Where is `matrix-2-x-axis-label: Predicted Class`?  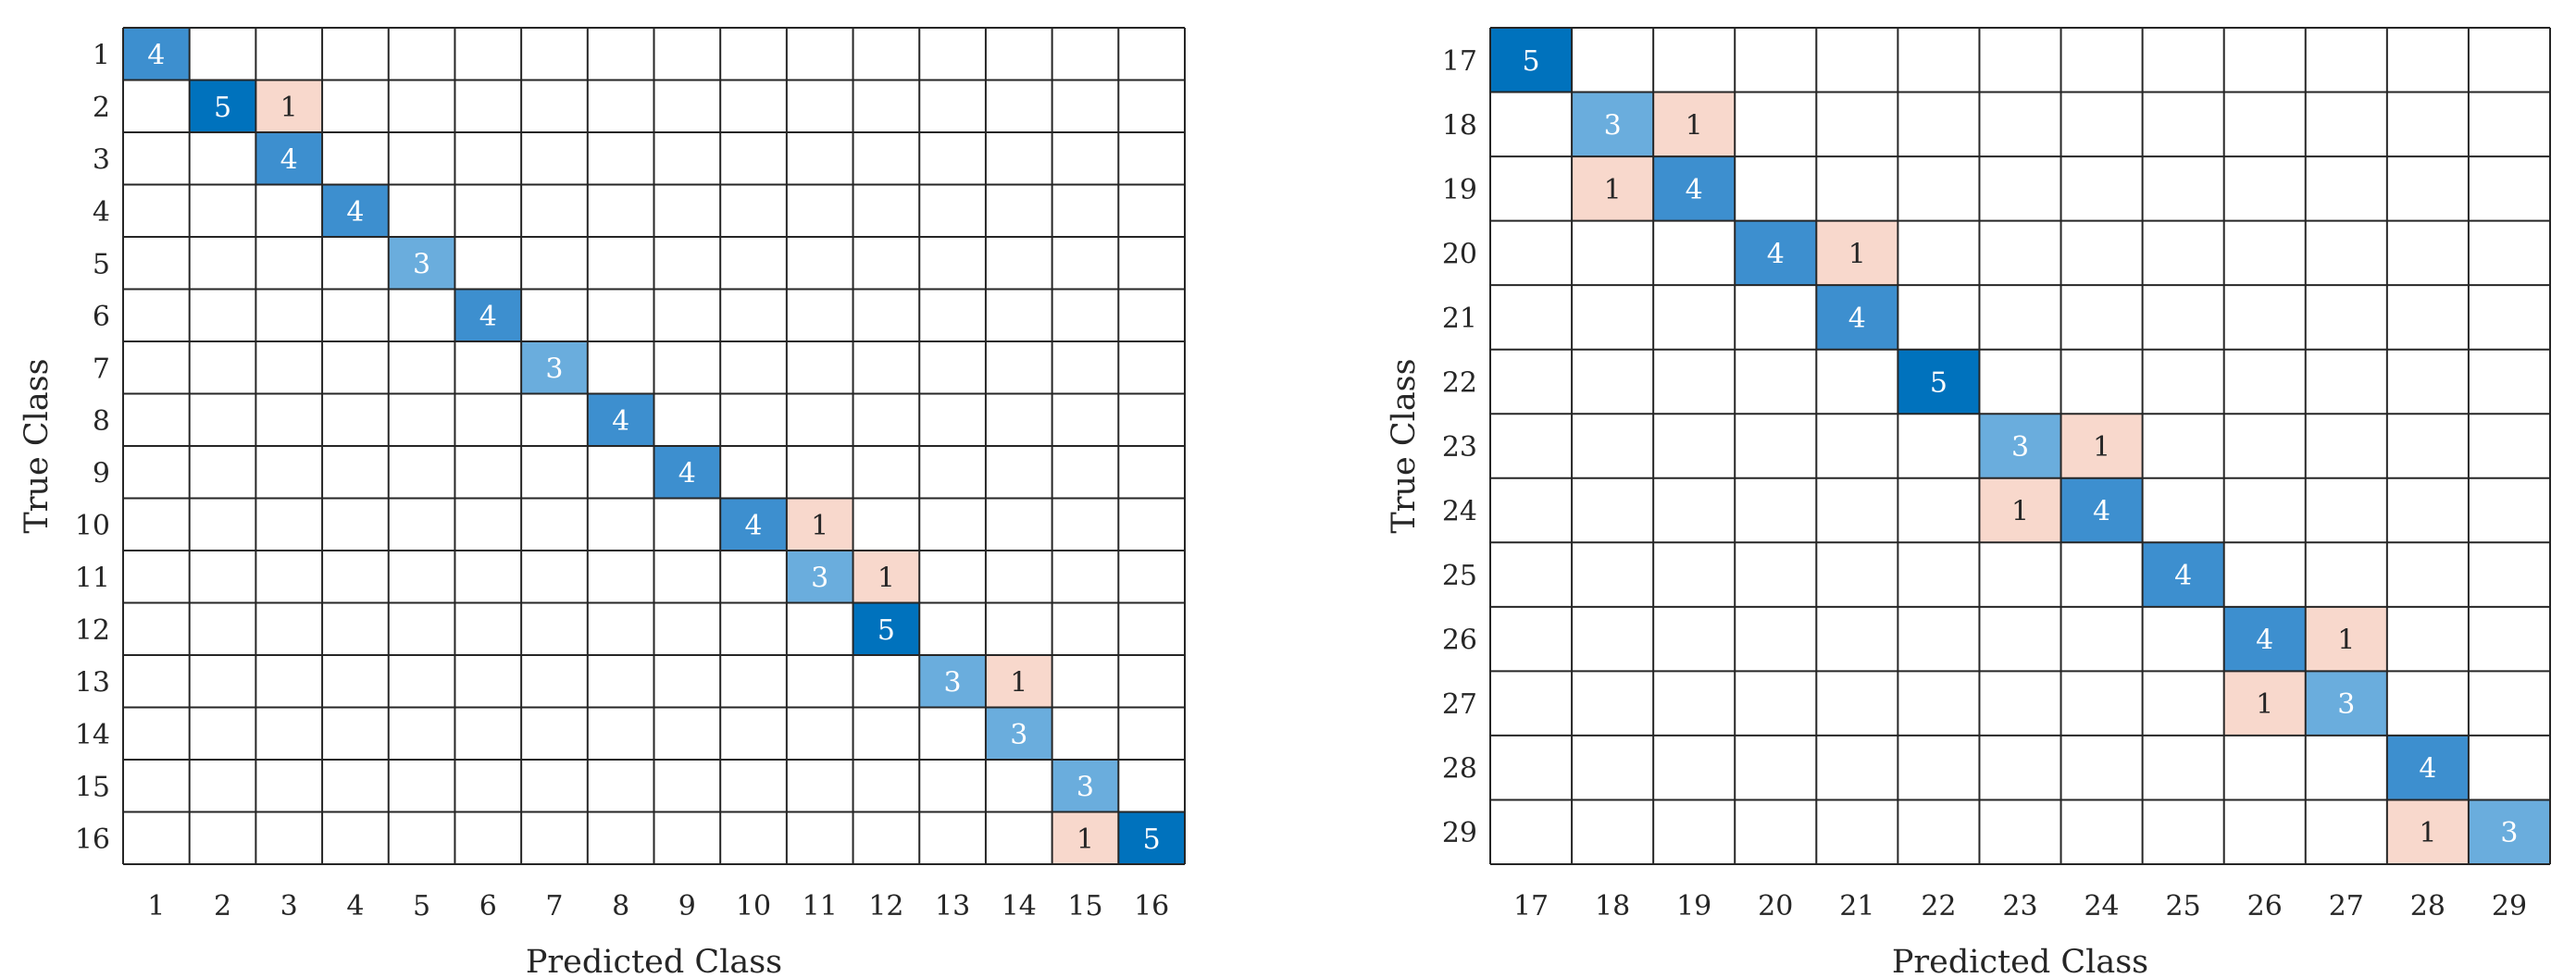
matrix-2-x-axis-label: Predicted Class is located at coordinates (2020, 961).